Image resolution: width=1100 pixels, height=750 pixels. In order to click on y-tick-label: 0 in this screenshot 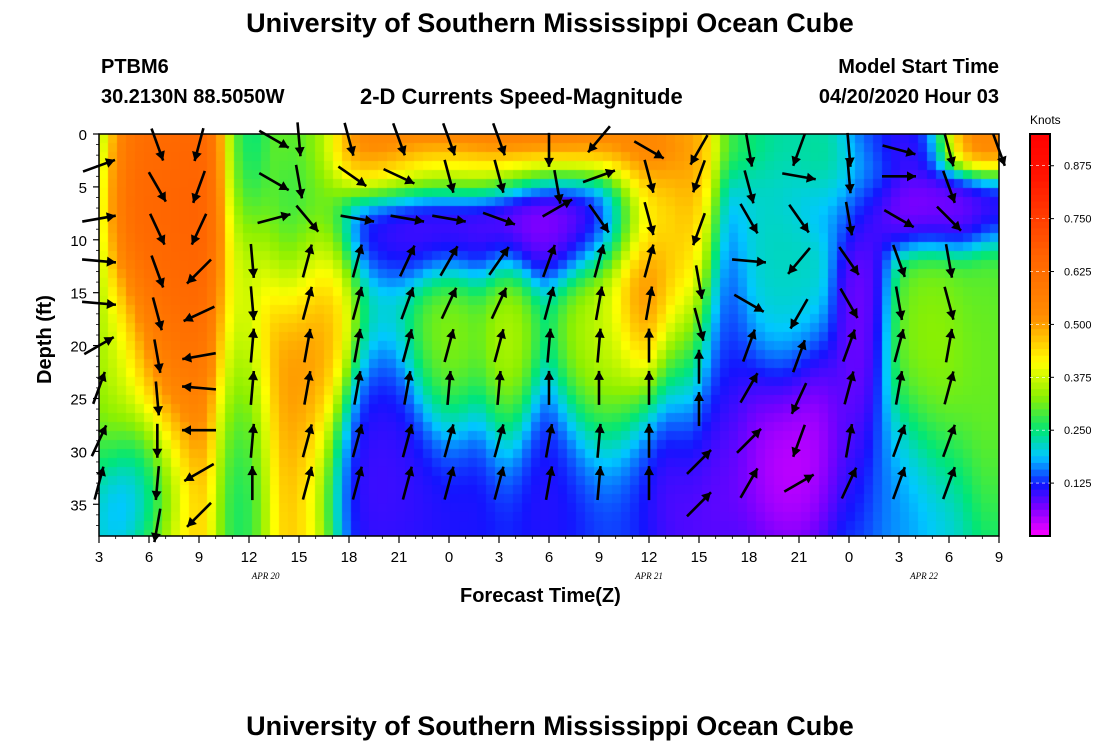, I will do `click(83, 135)`.